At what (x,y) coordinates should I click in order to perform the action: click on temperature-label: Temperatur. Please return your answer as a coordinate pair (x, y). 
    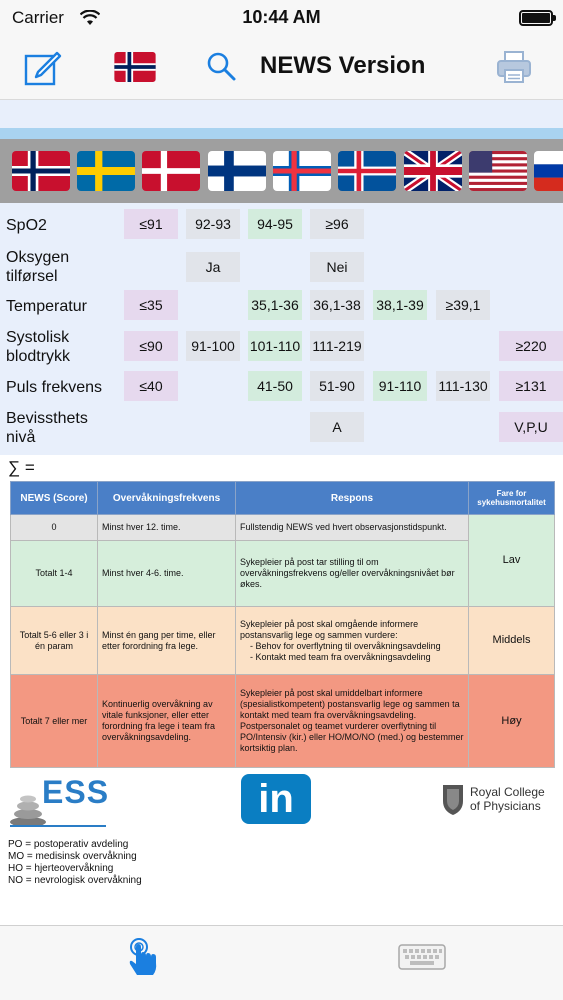
    Looking at the image, I should click on (46, 306).